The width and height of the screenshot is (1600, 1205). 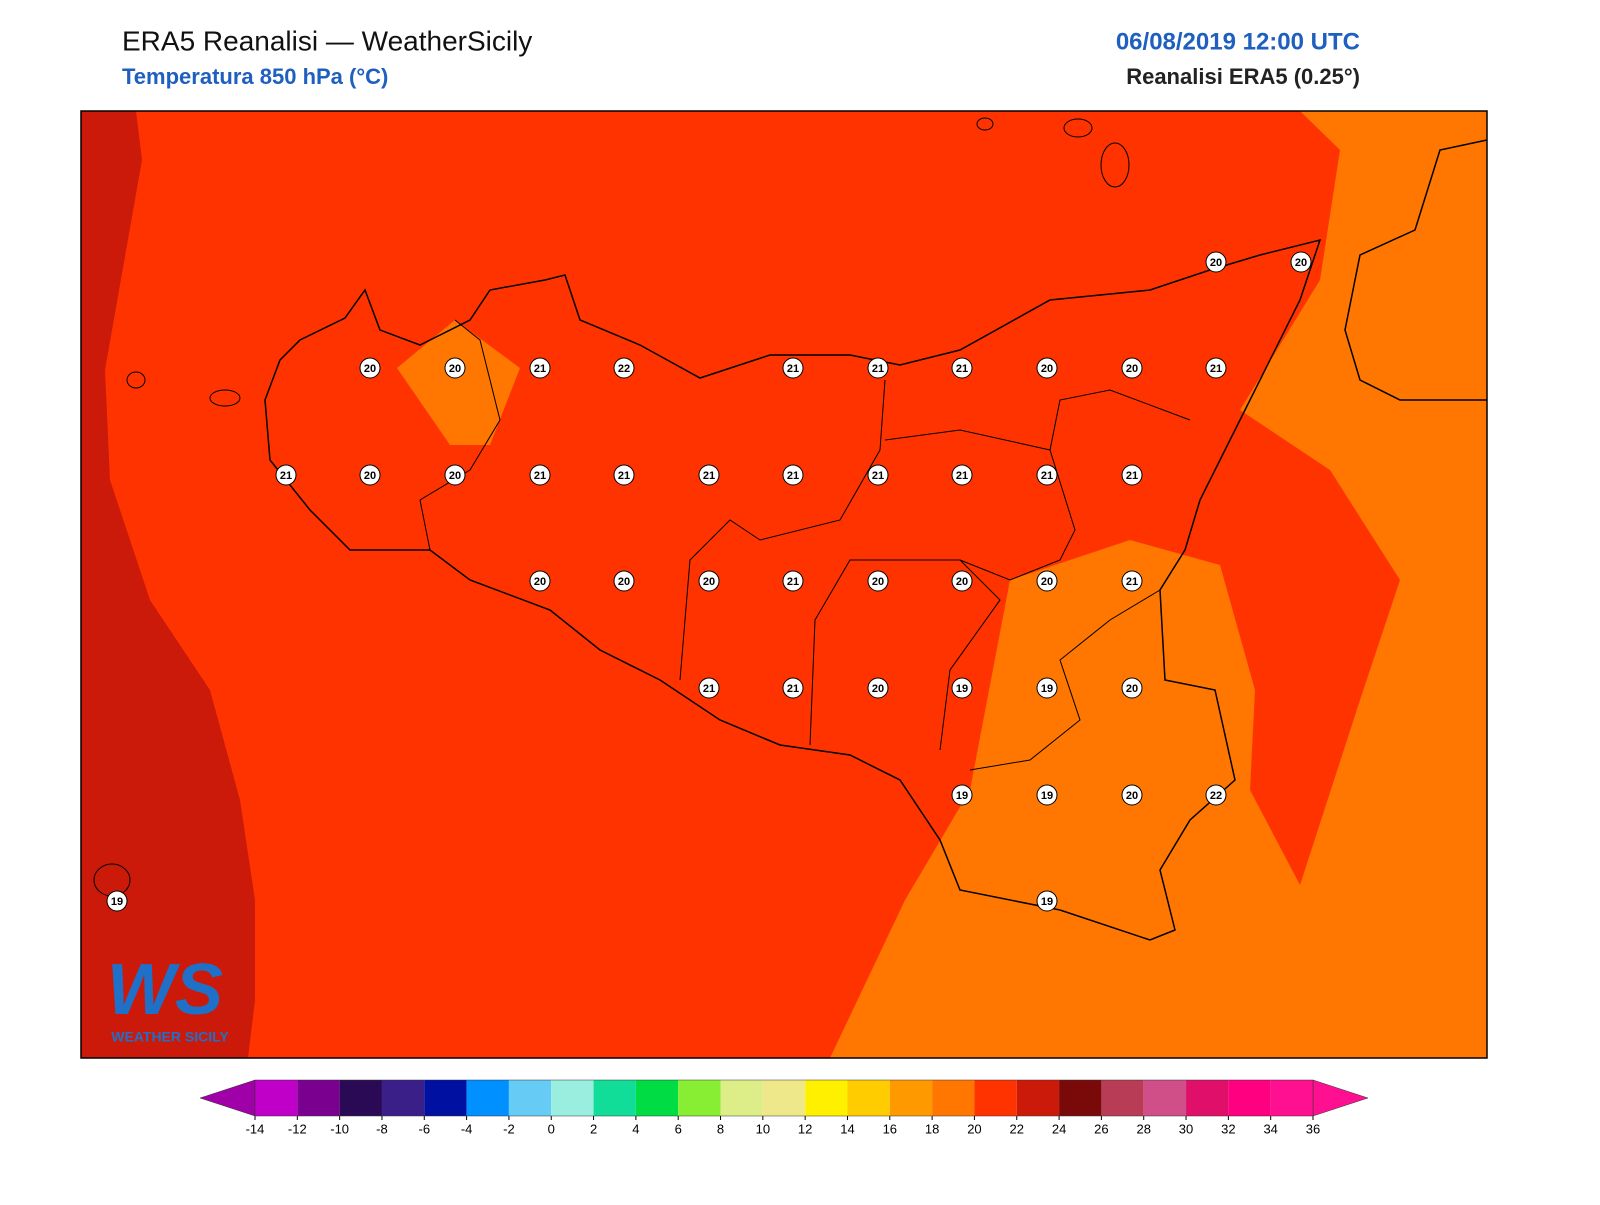 I want to click on colorbar-over, so click(x=1340, y=1098).